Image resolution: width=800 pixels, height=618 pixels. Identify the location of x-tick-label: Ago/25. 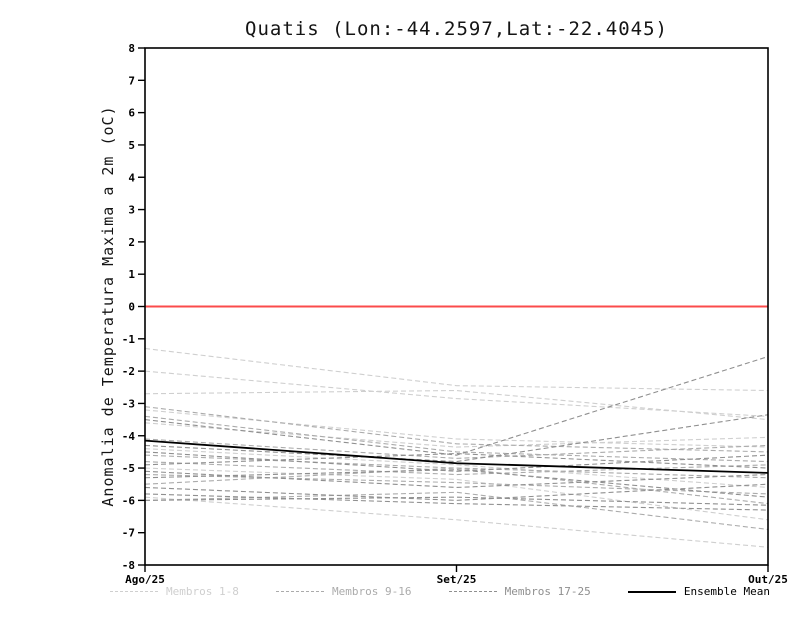
(145, 579).